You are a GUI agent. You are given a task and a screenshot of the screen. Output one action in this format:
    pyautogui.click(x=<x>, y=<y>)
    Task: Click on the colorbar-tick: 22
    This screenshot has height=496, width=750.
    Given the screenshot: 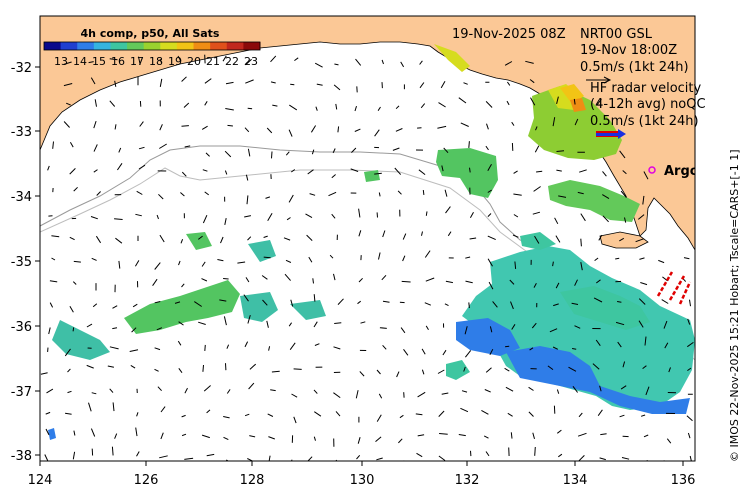 What is the action you would take?
    pyautogui.click(x=232, y=61)
    